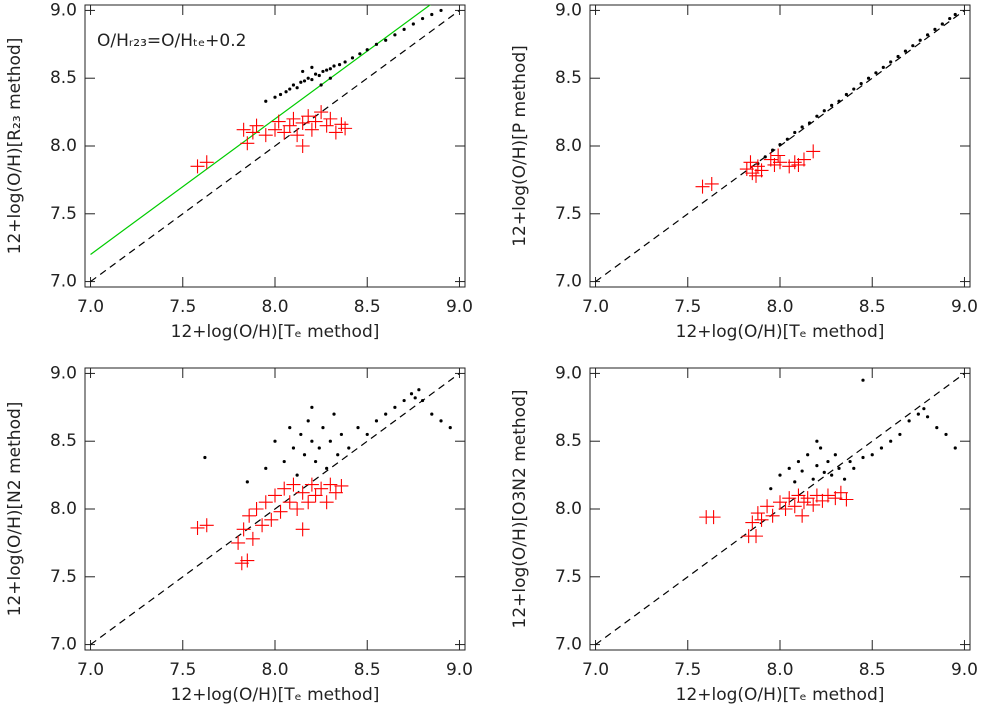 Image resolution: width=998 pixels, height=719 pixels. I want to click on annotation: O/Hᵣ₂₃=O/Hₜₑ+0.2, so click(171, 41).